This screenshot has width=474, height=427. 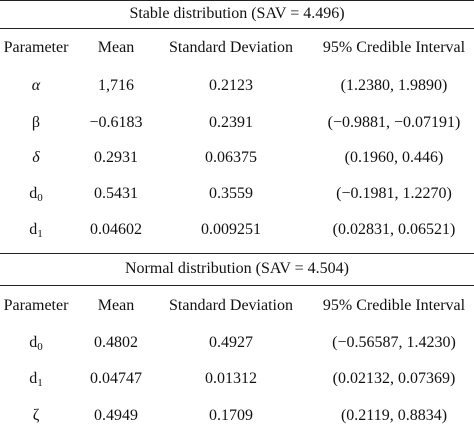 I want to click on cell-parameter: β, so click(x=36, y=123).